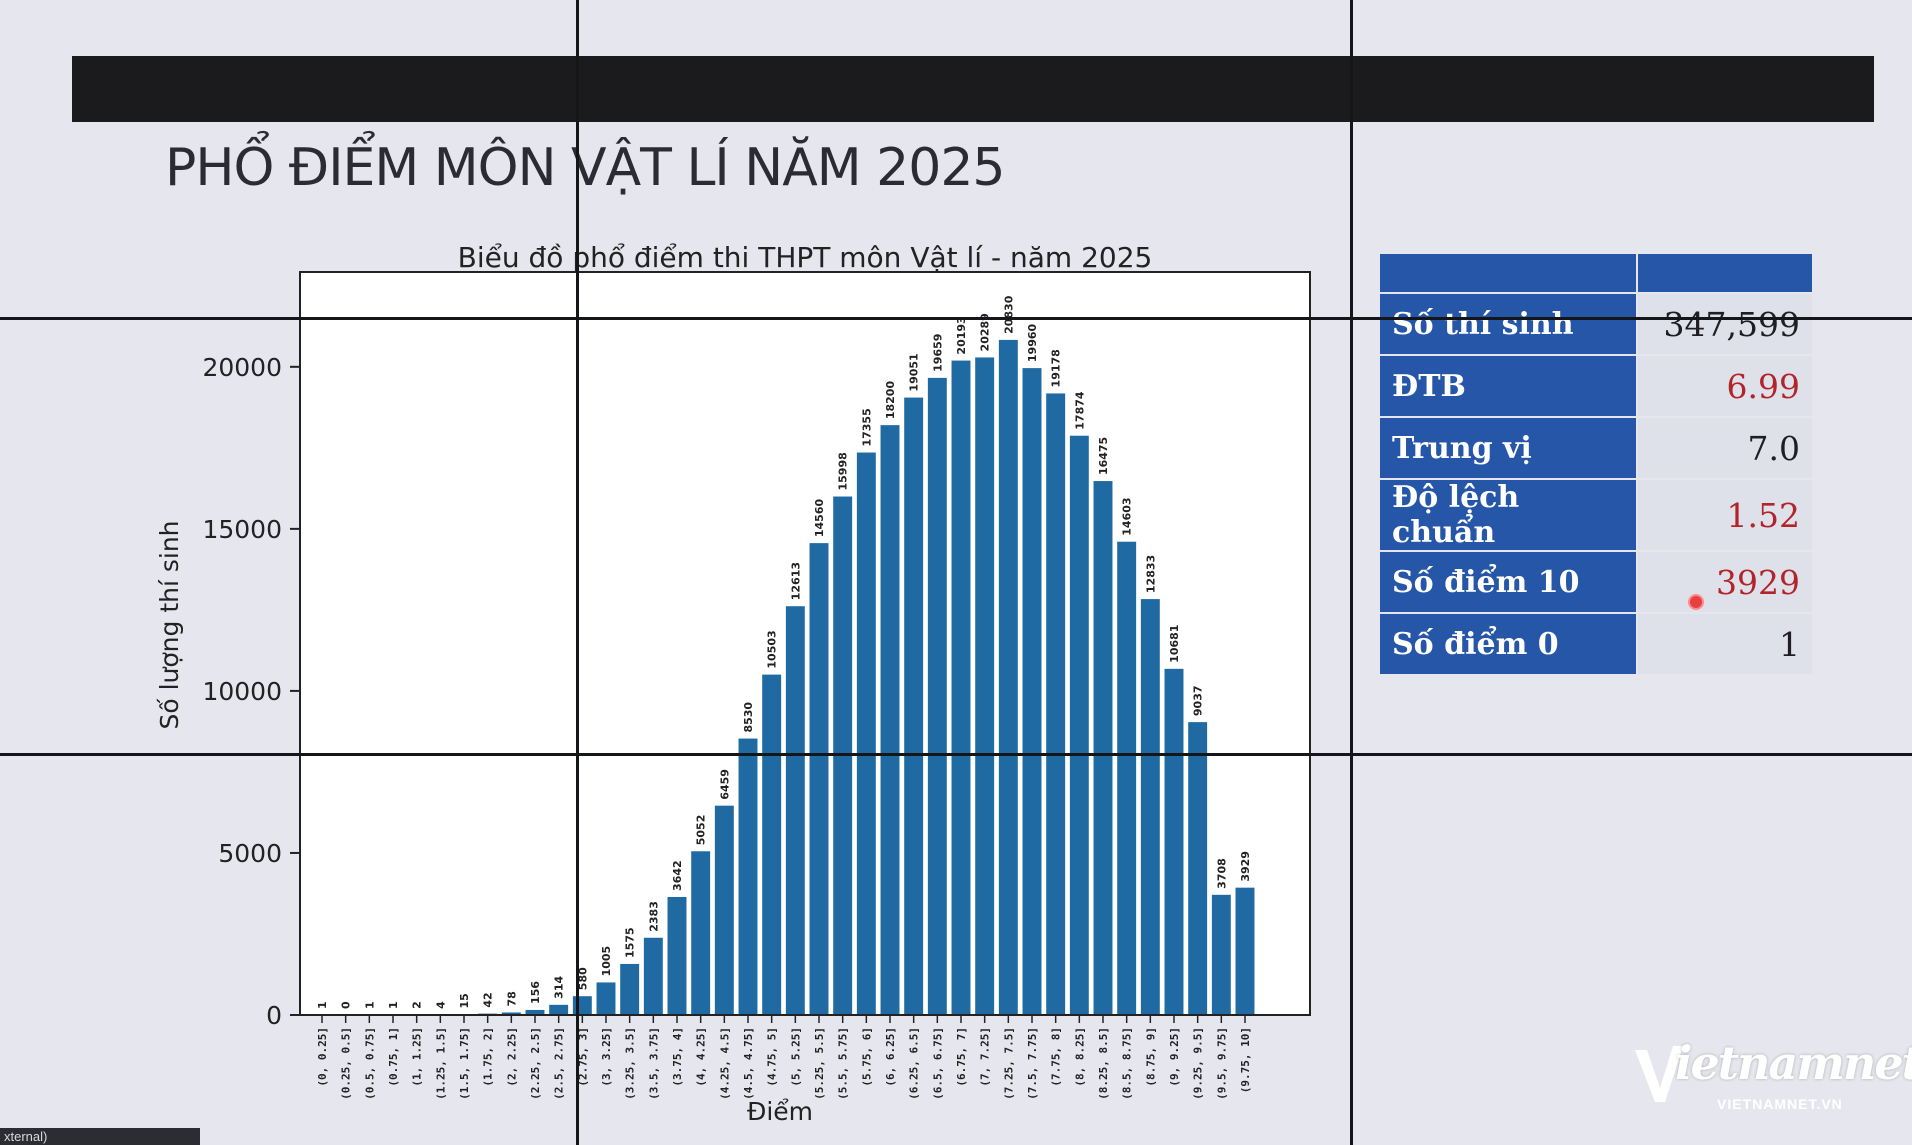  What do you see at coordinates (242, 529) in the screenshot?
I see `y-tick-label: 15000` at bounding box center [242, 529].